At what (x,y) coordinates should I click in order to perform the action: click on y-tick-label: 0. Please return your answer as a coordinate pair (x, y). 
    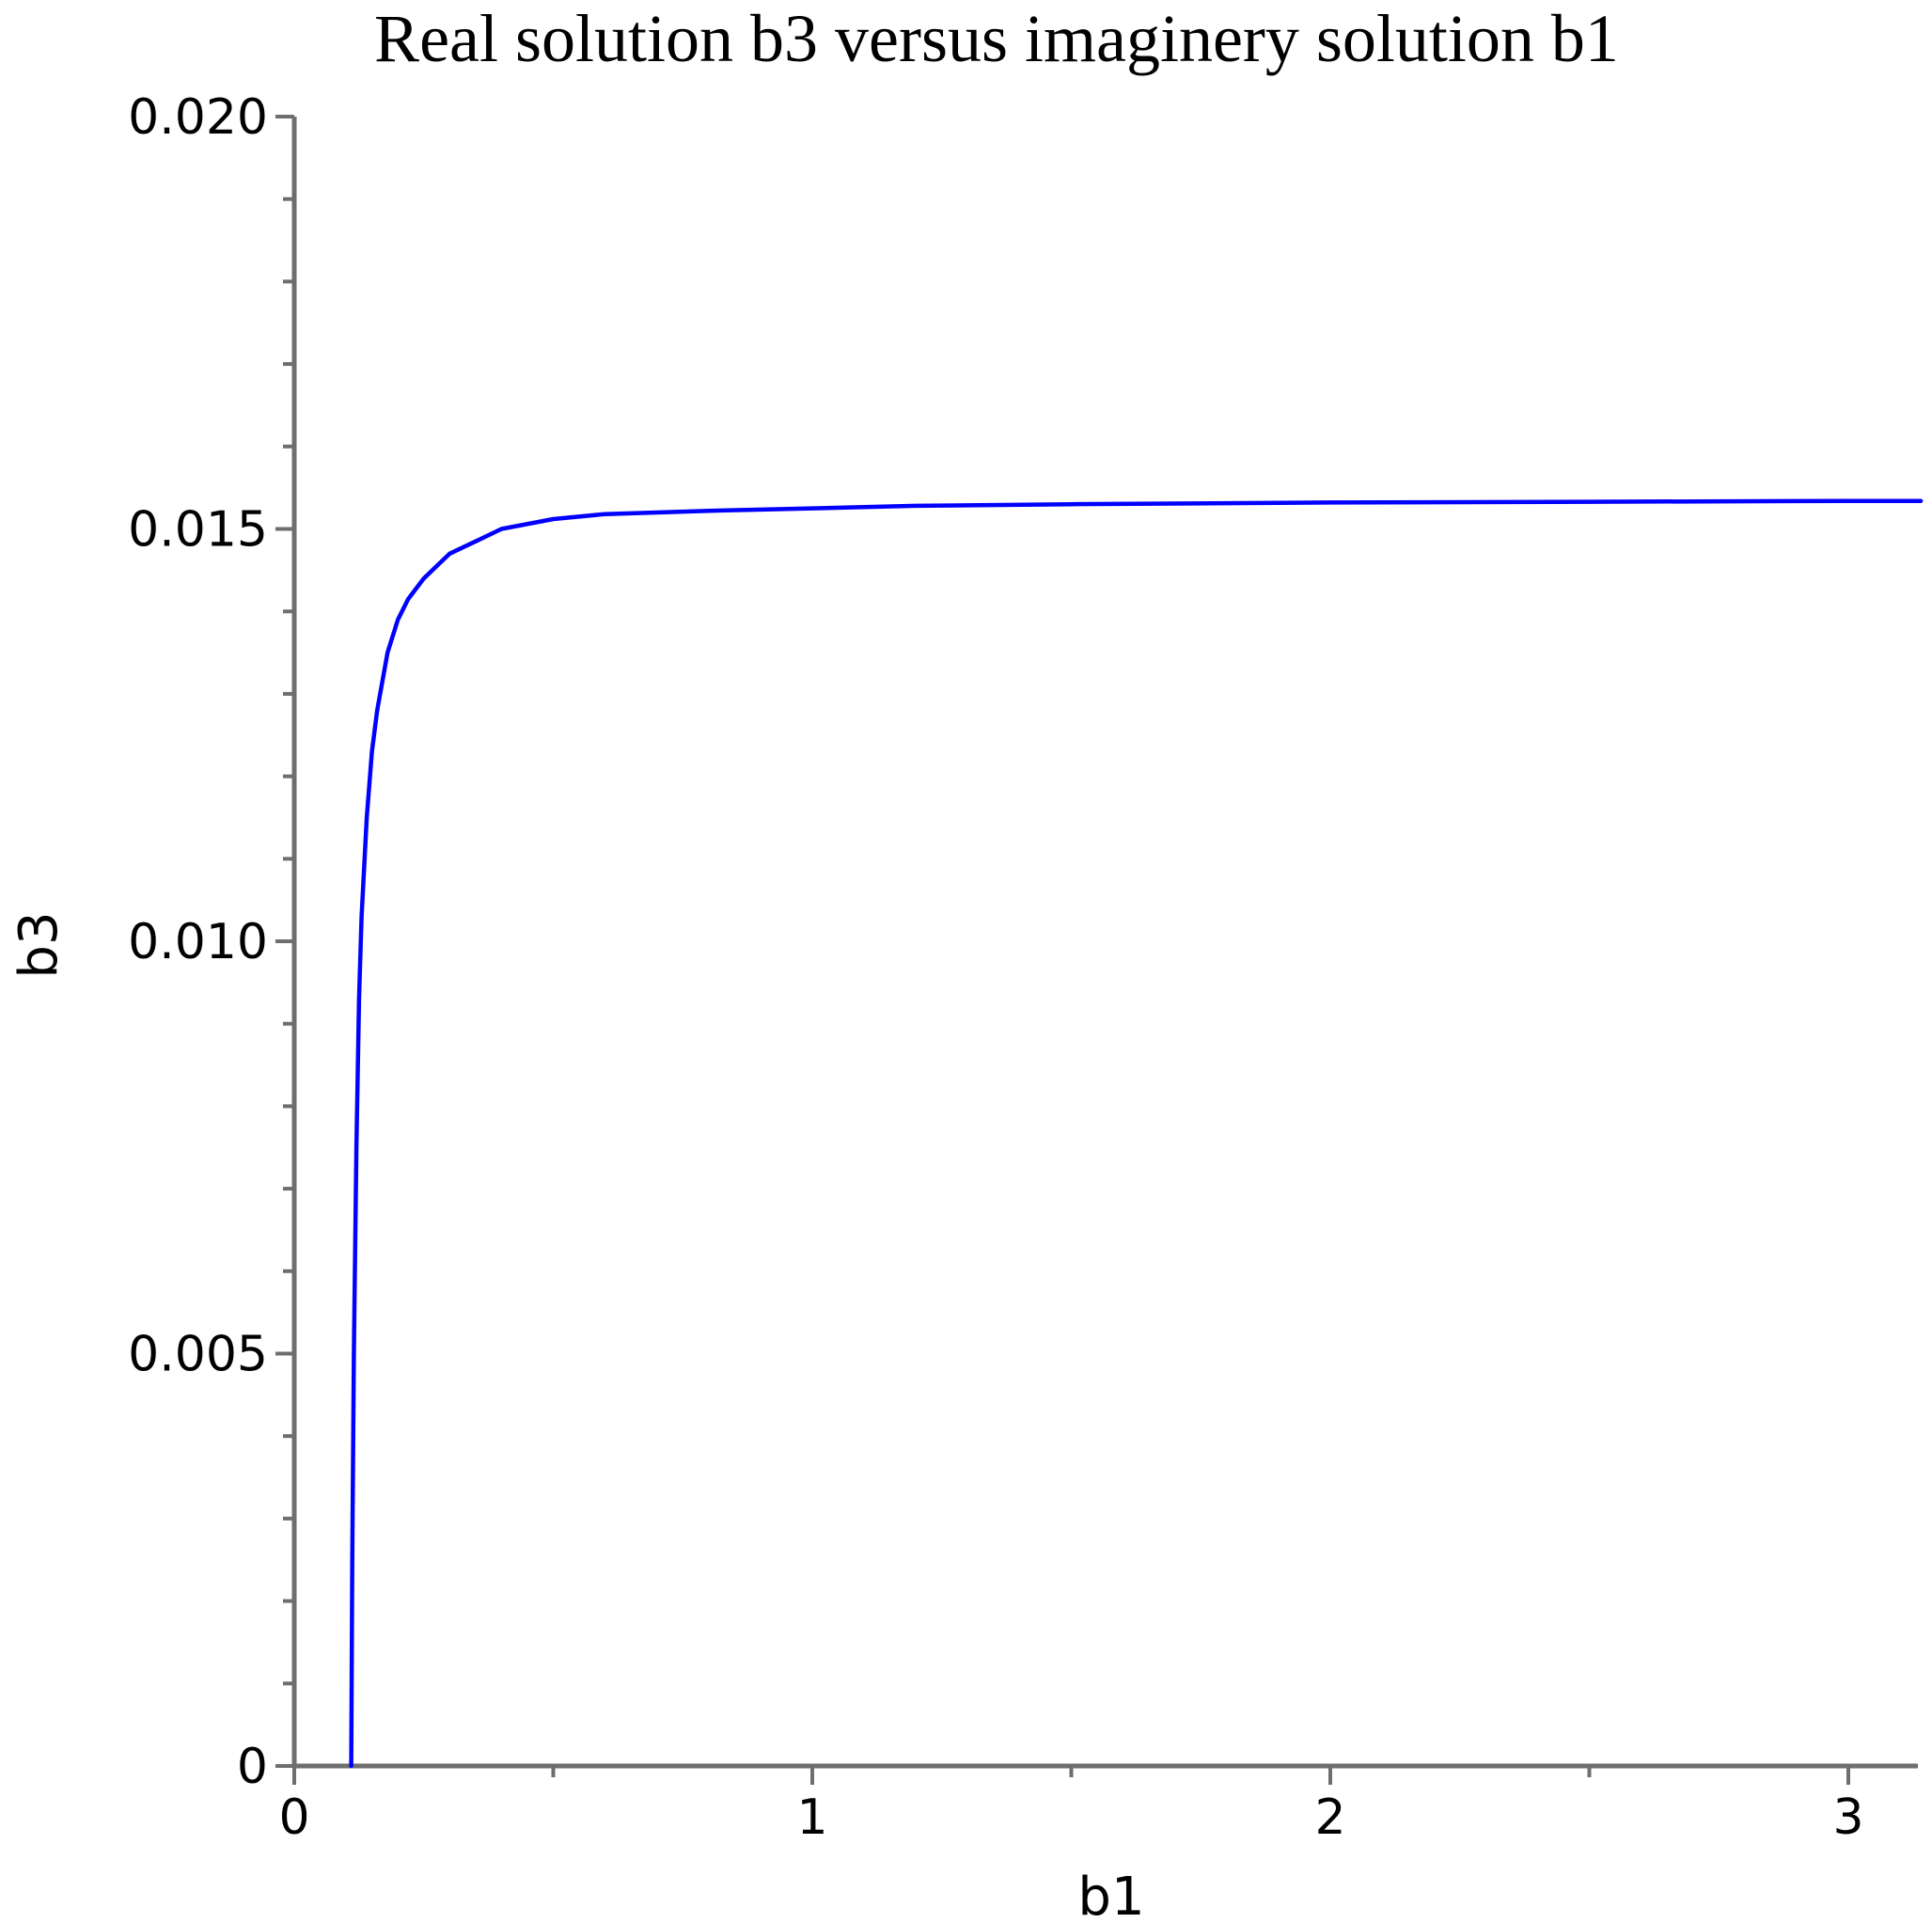
    Looking at the image, I should click on (253, 1767).